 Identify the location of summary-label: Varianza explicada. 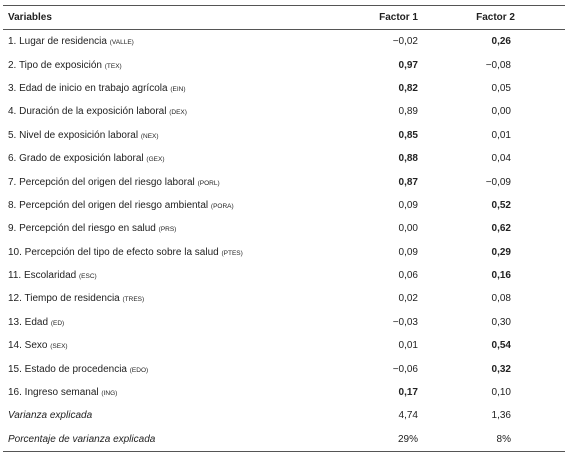
(50, 416).